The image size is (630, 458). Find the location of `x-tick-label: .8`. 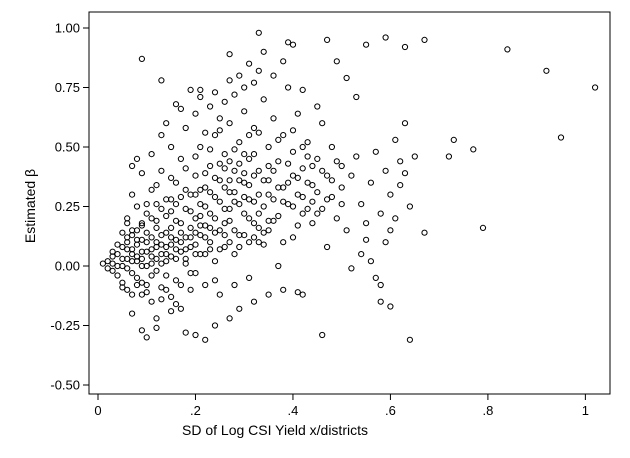

x-tick-label: .8 is located at coordinates (487, 410).